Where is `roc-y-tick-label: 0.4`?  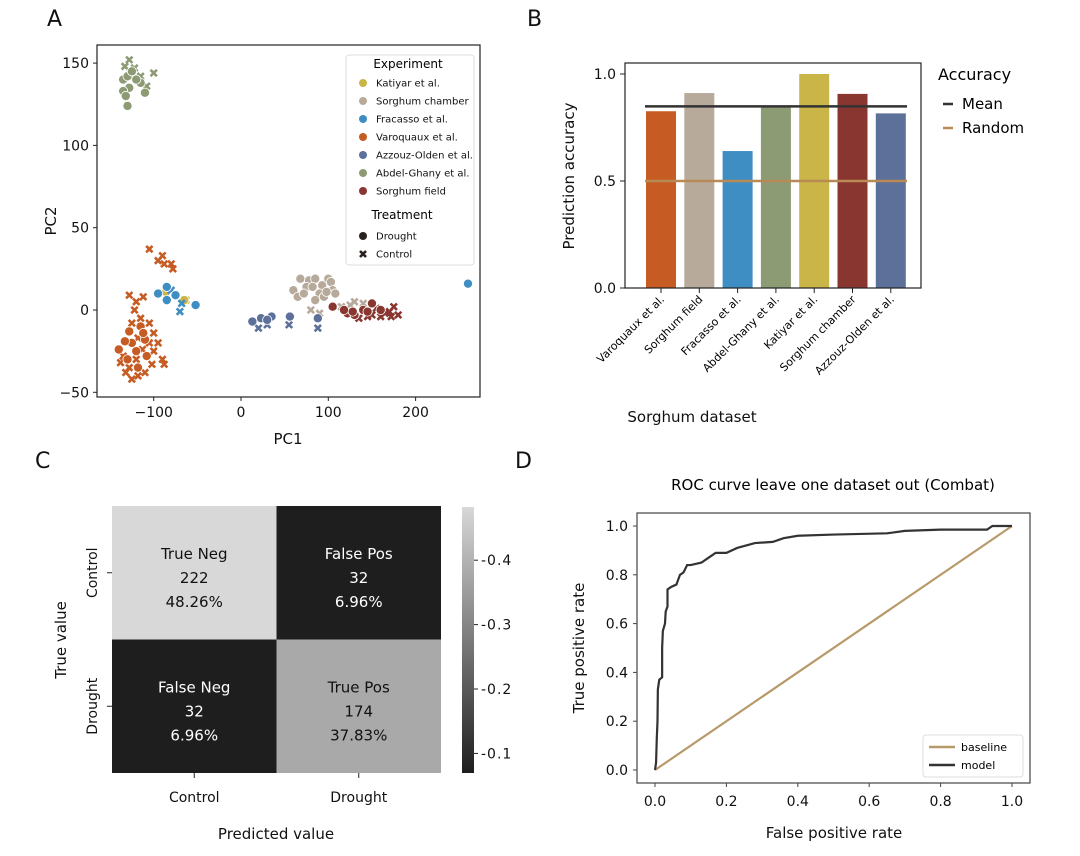 roc-y-tick-label: 0.4 is located at coordinates (617, 673).